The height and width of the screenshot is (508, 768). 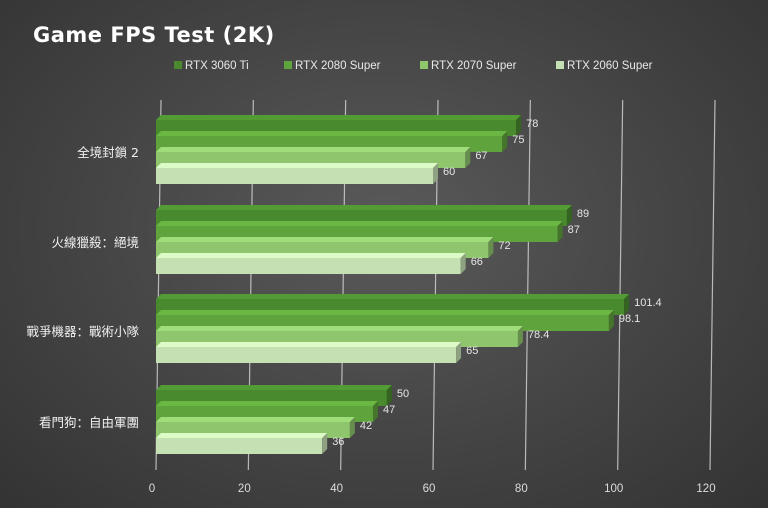 I want to click on x-tick-label: 100, so click(x=613, y=489).